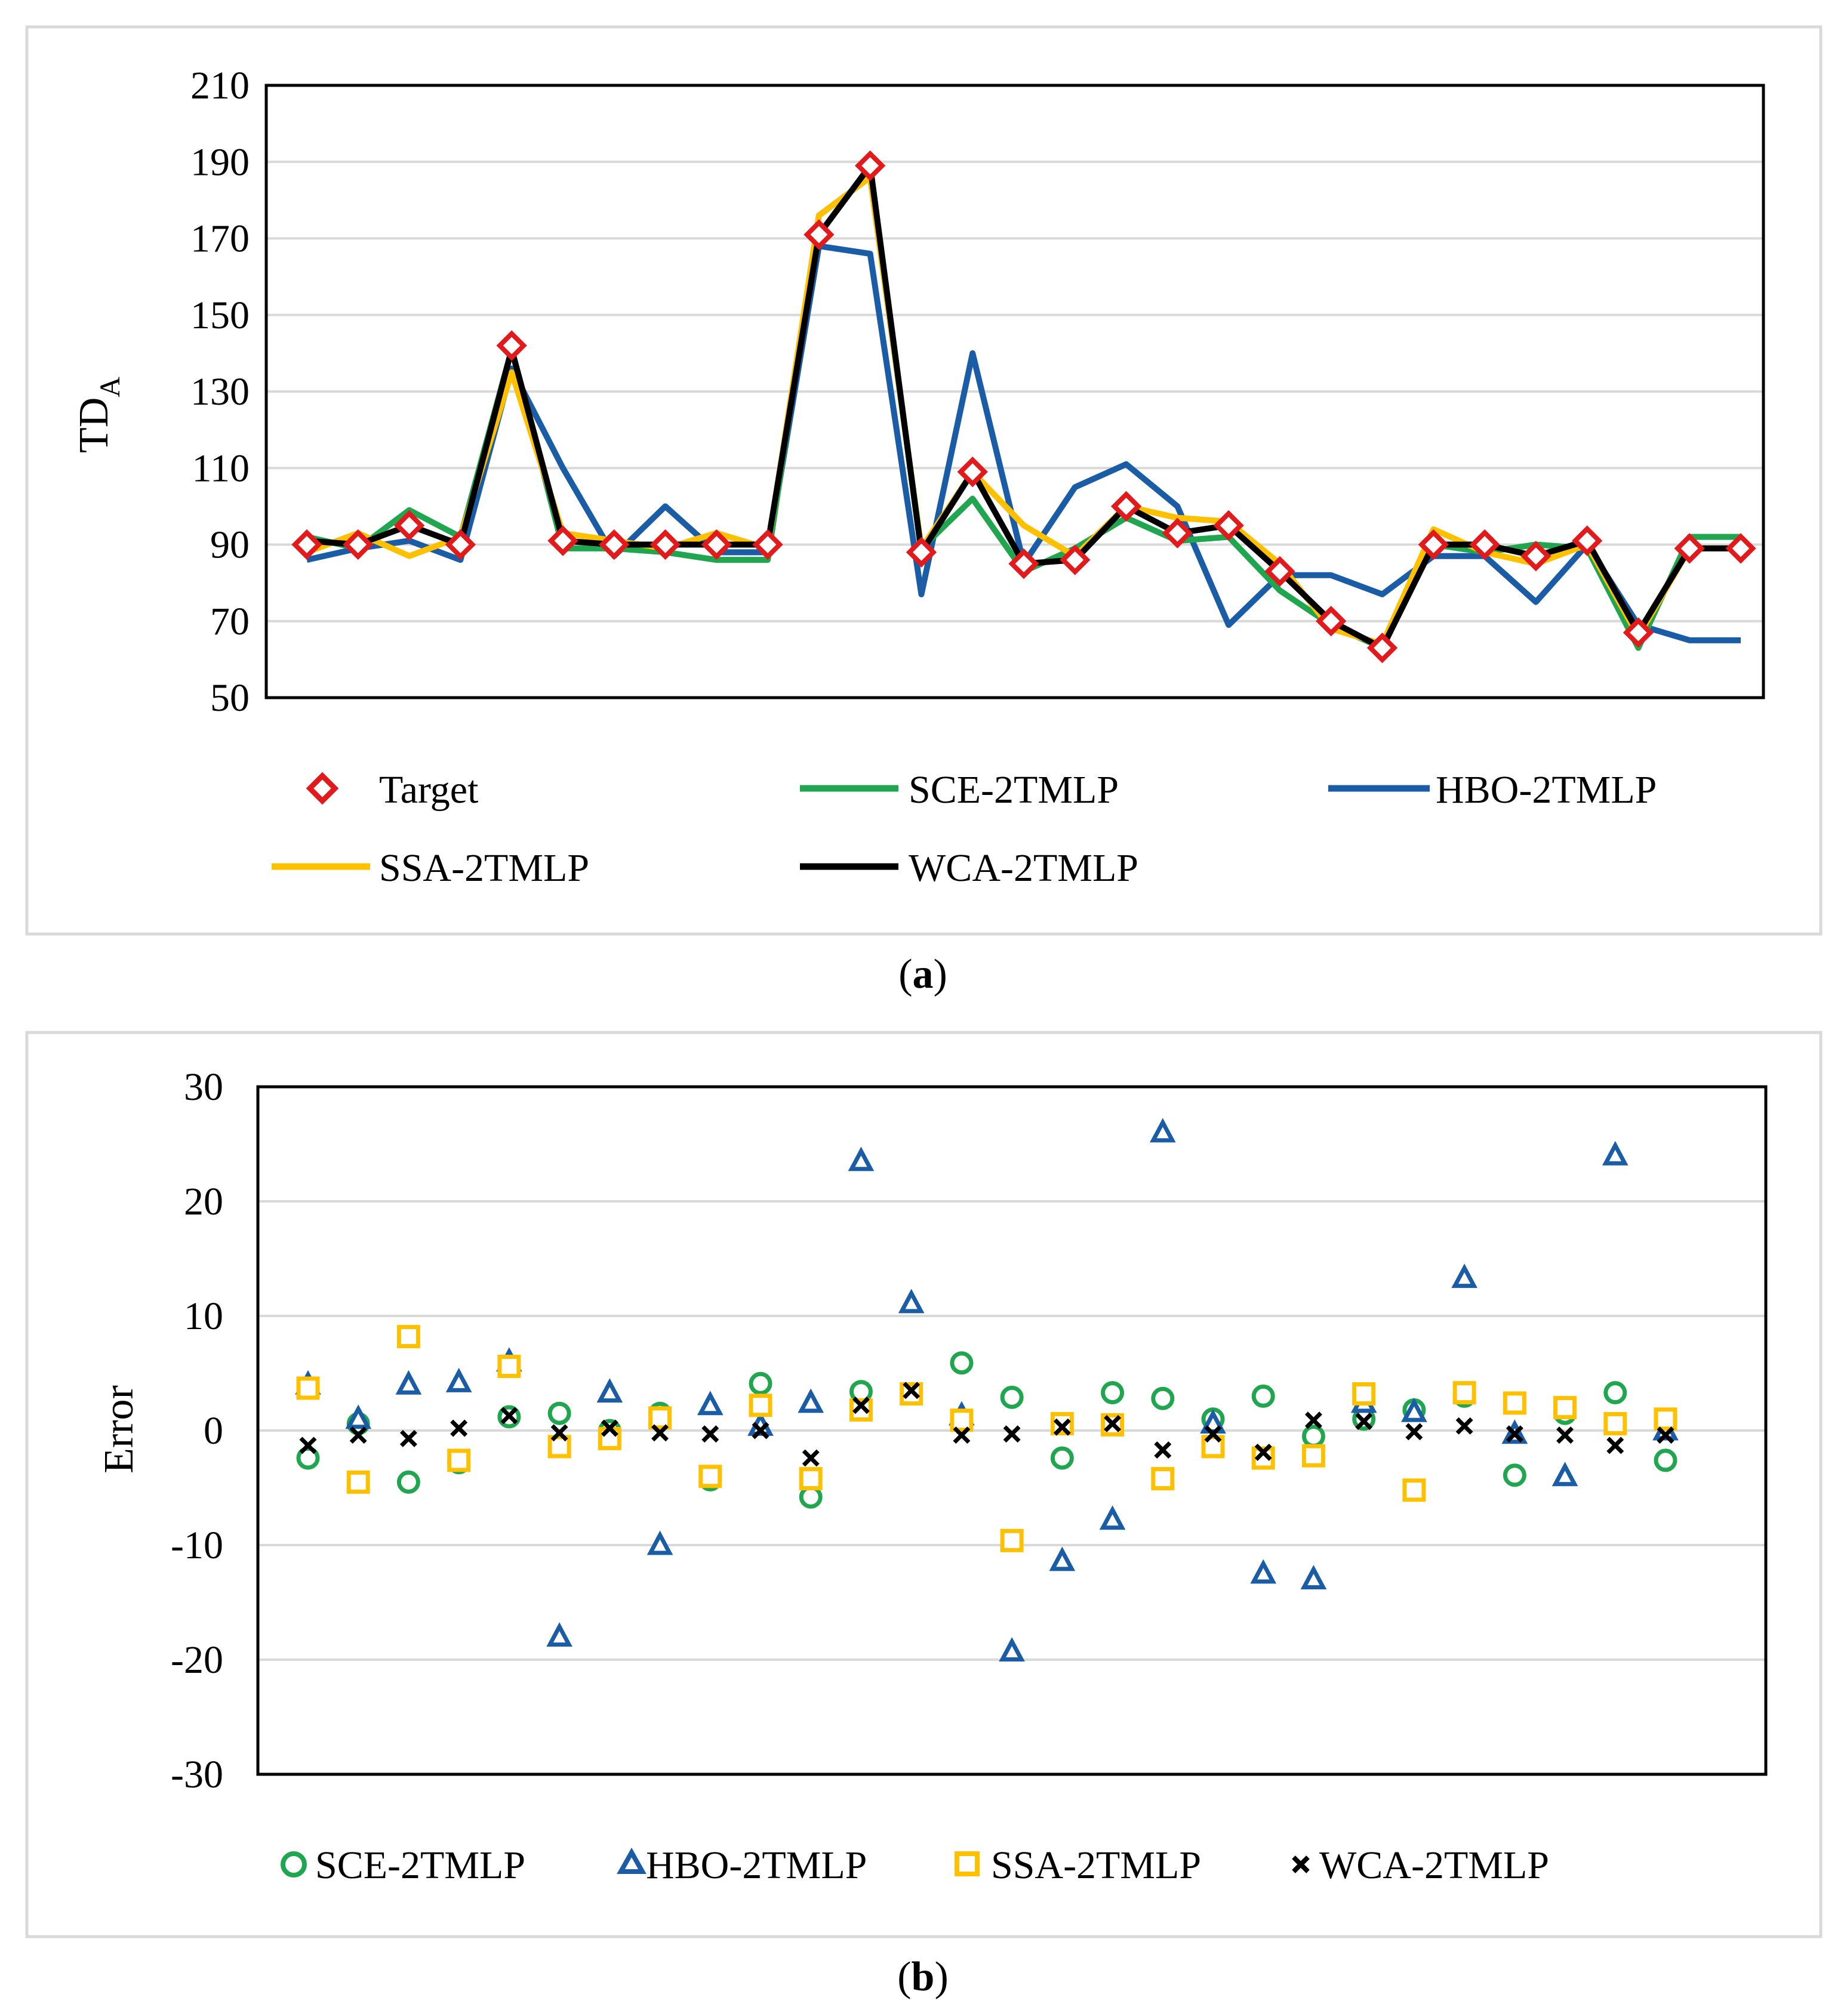  Describe the element at coordinates (220, 85) in the screenshot. I see `panel-a-y-tick-label: 210` at that location.